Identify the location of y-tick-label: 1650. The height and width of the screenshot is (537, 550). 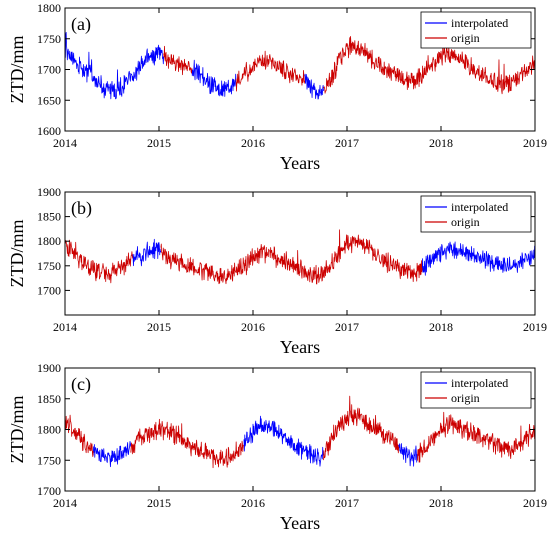
(49, 100).